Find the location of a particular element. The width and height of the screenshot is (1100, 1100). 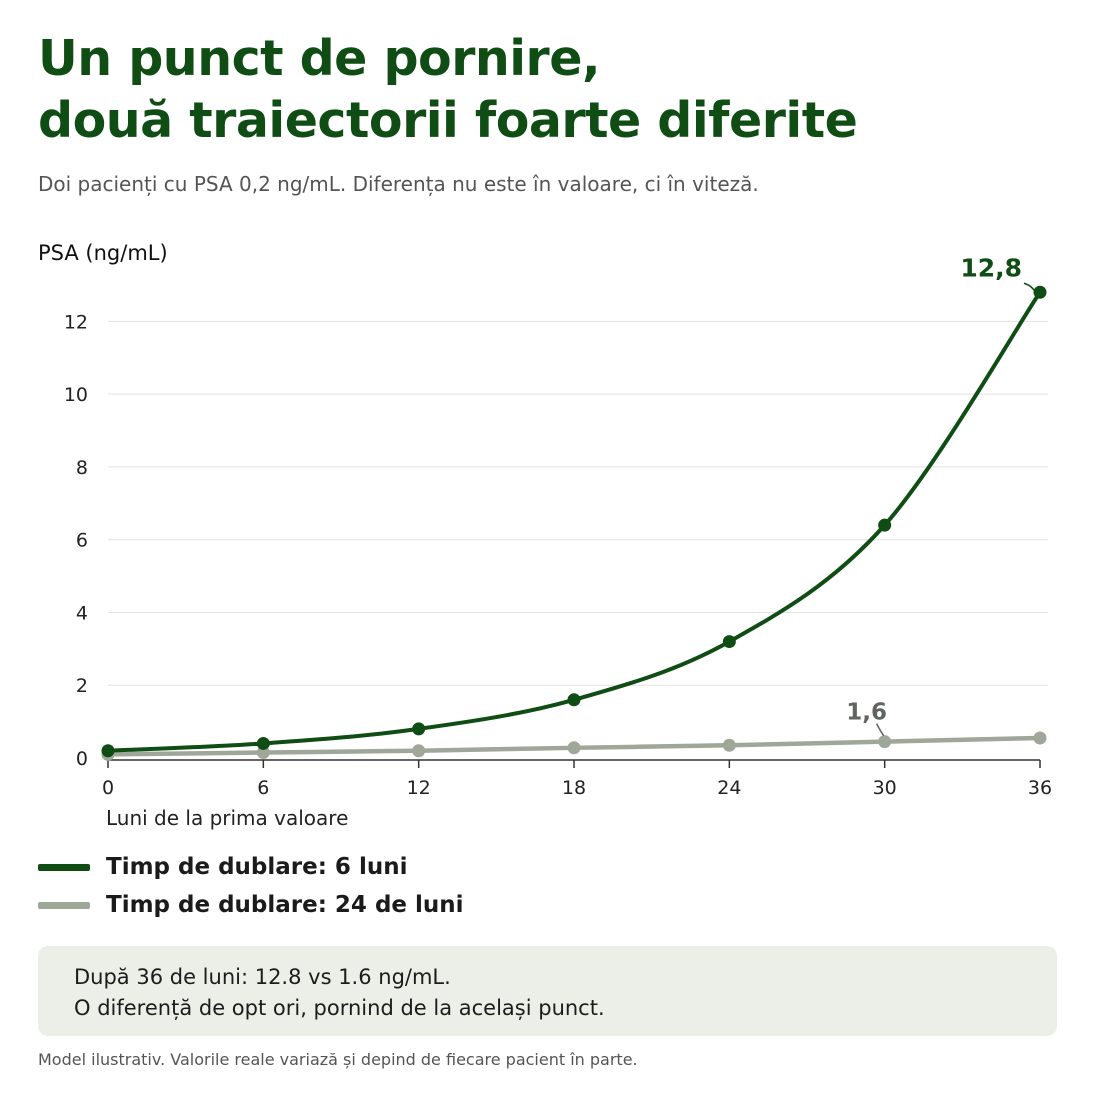

callout-line-1: După 36 de luni: 12.8 vs 1.6 ng/mL. is located at coordinates (262, 977).